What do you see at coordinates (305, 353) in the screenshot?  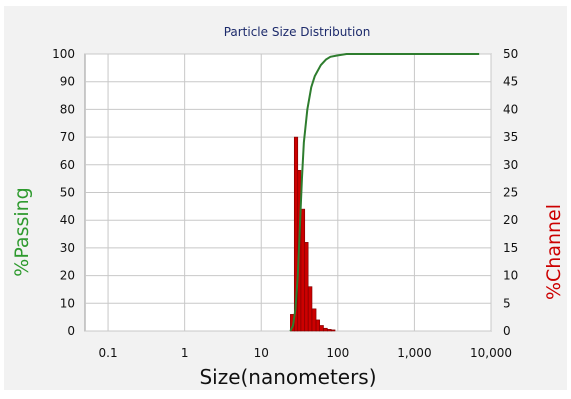 I see `x-axis-ticks: 0.1 1 10 100 1,000 10,000` at bounding box center [305, 353].